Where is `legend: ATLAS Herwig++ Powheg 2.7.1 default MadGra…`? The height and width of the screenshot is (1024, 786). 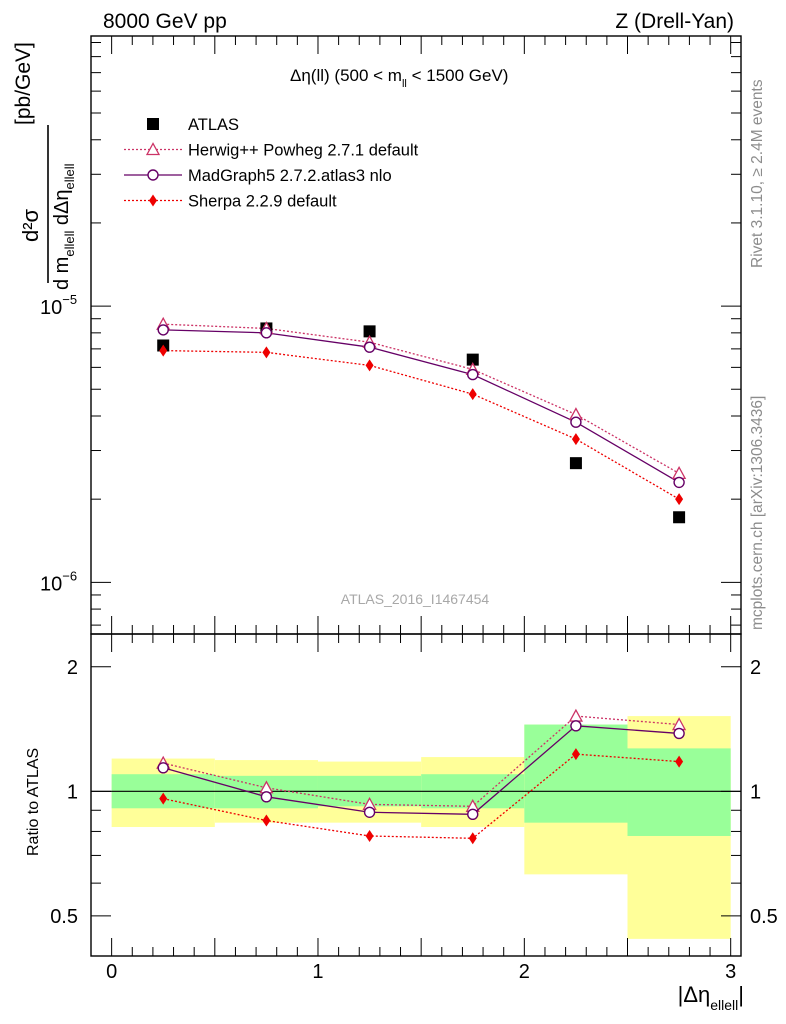
legend: ATLAS Herwig++ Powheg 2.7.1 default MadGra… is located at coordinates (271, 163).